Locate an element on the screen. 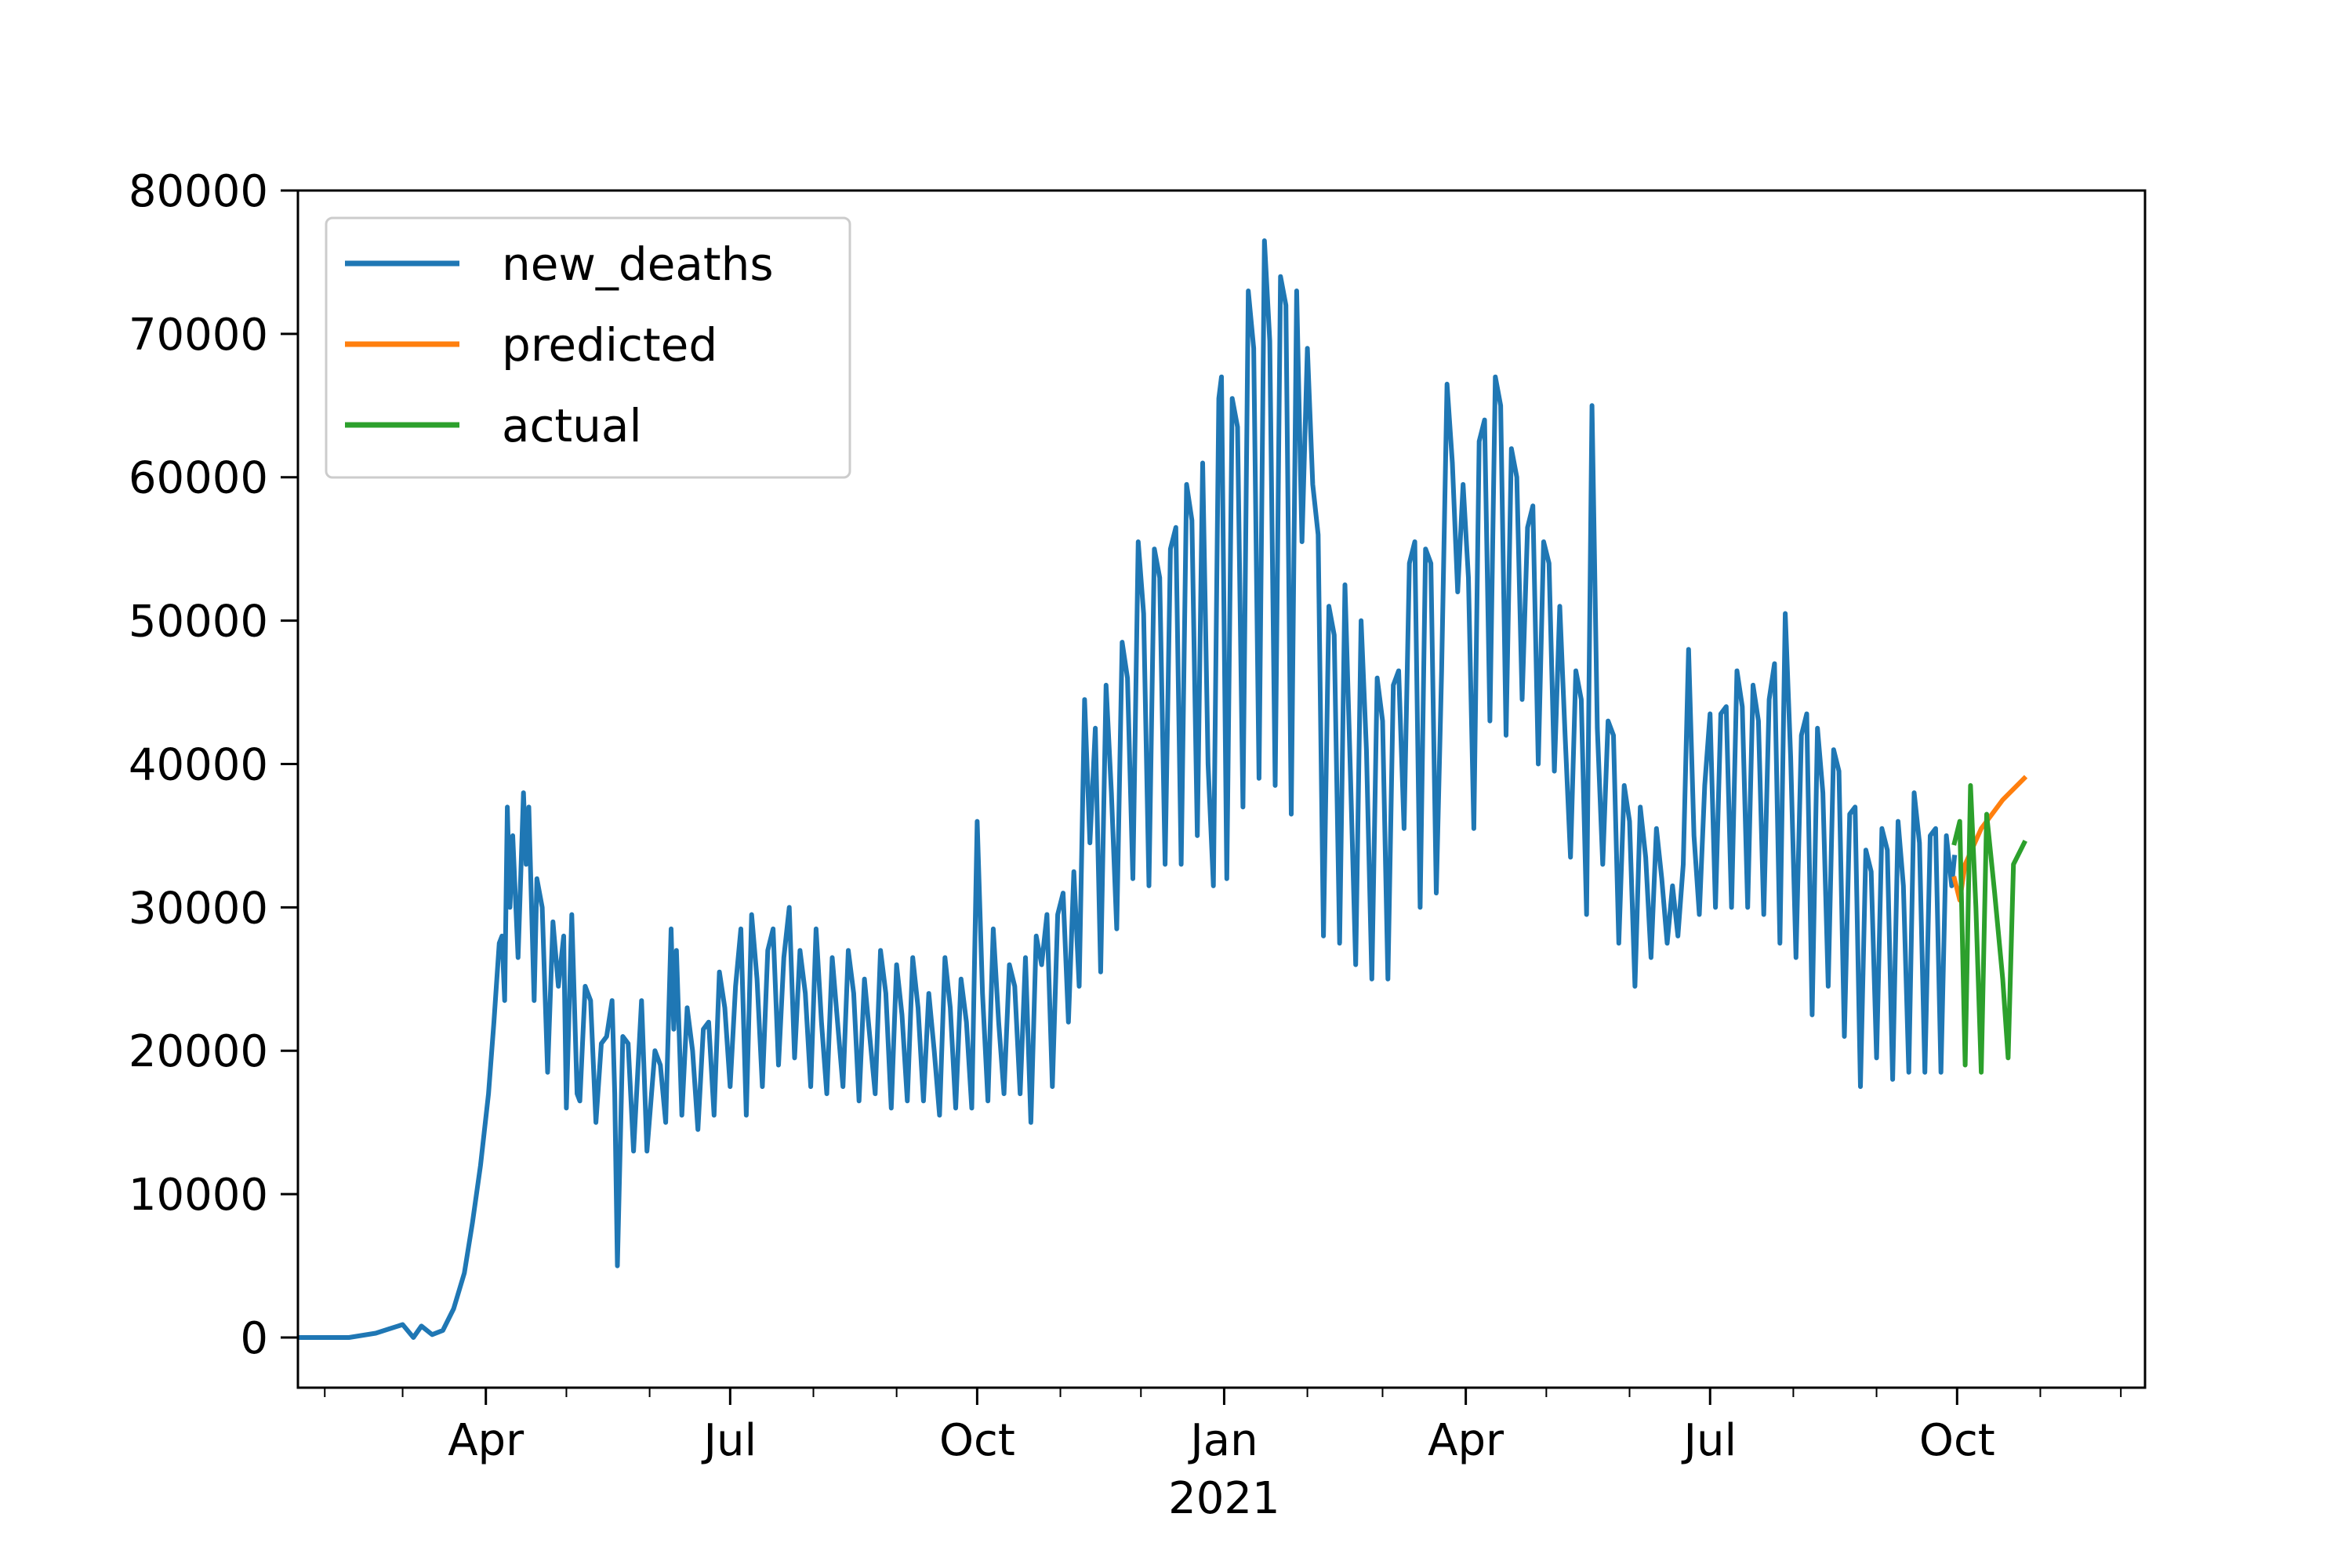 The width and height of the screenshot is (2352, 1568). y-tick-label: 80000 is located at coordinates (198, 191).